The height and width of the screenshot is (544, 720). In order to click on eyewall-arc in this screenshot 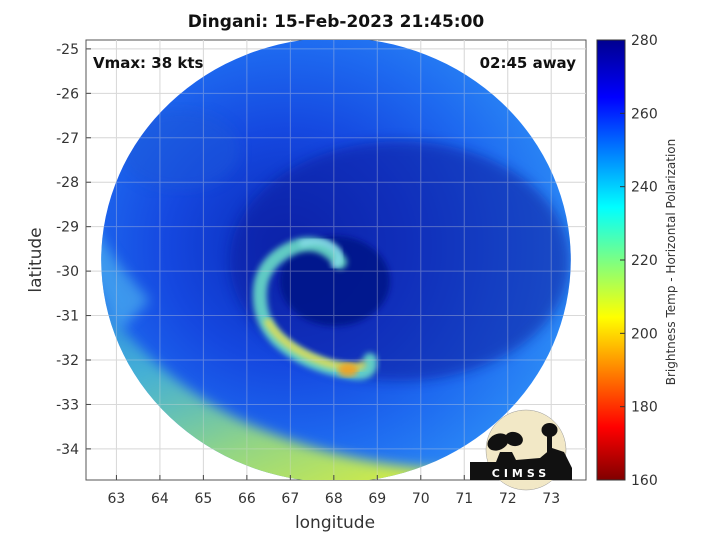, I will do `click(320, 253)`.